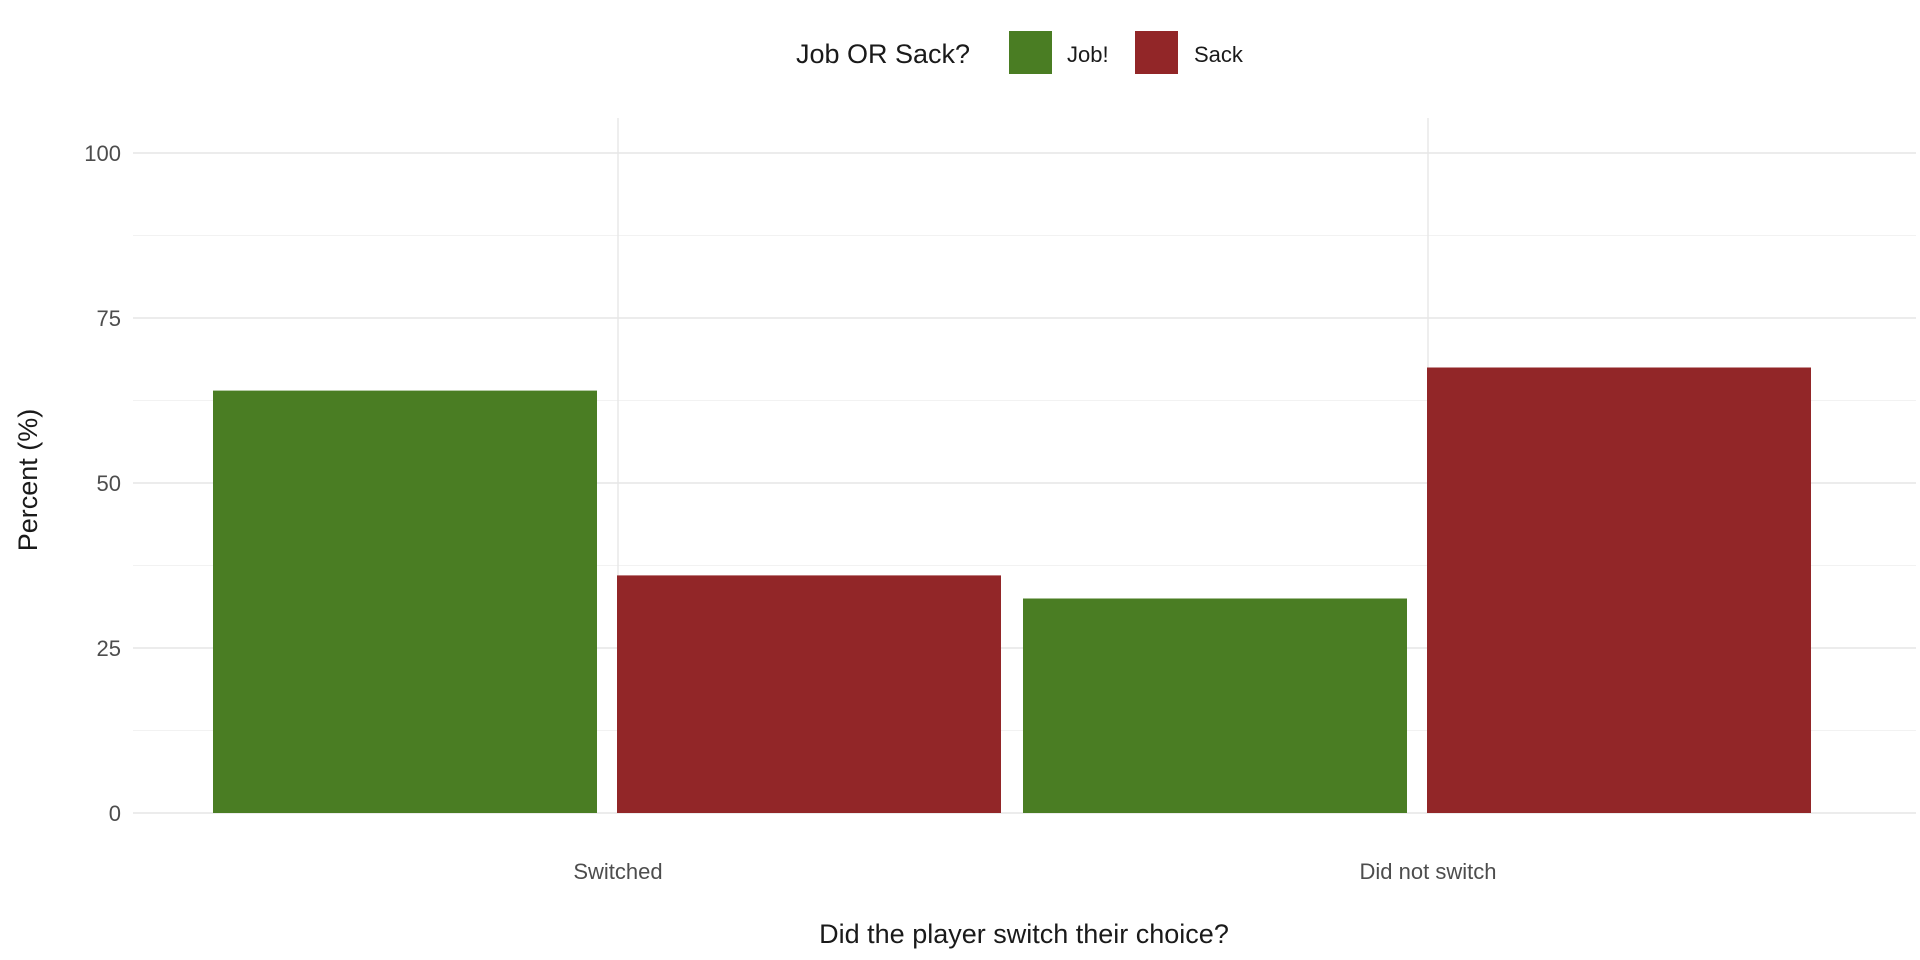 This screenshot has height=960, width=1920. What do you see at coordinates (109, 483) in the screenshot?
I see `y-tick-label: 50` at bounding box center [109, 483].